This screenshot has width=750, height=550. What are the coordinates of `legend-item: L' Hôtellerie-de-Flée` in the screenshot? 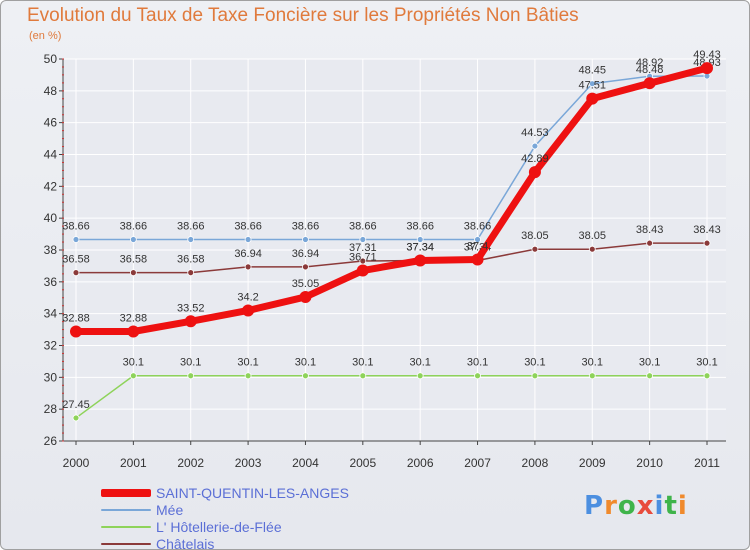 It's located at (261, 527).